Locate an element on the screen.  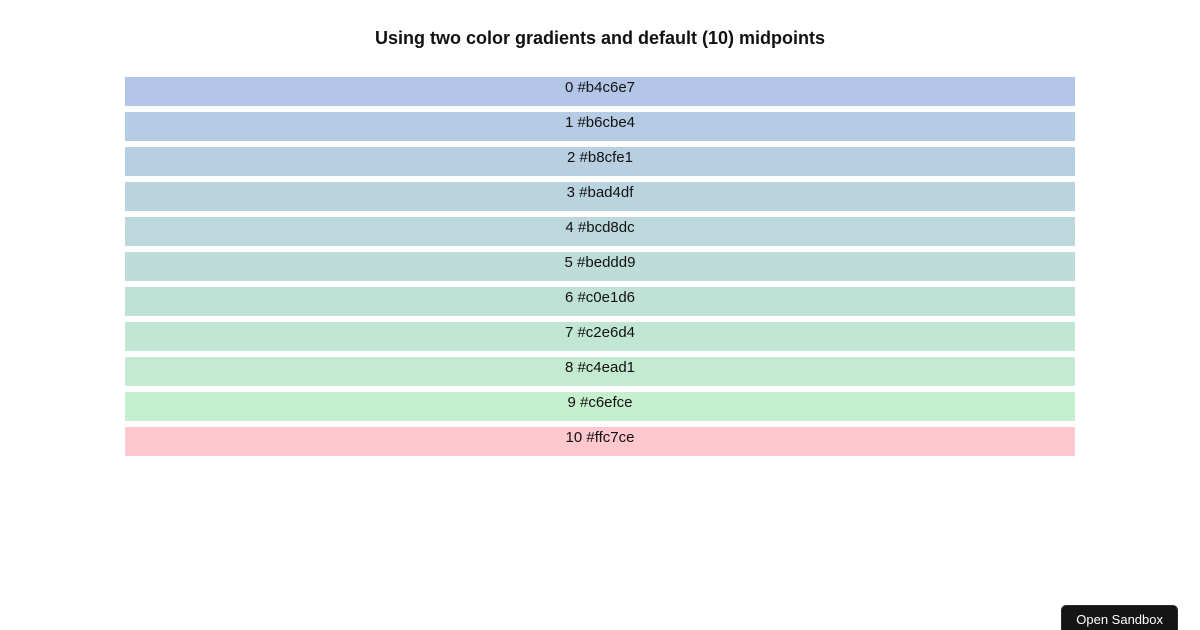
gradient-swatch-row: 7 #c2e6d4 is located at coordinates (600, 336).